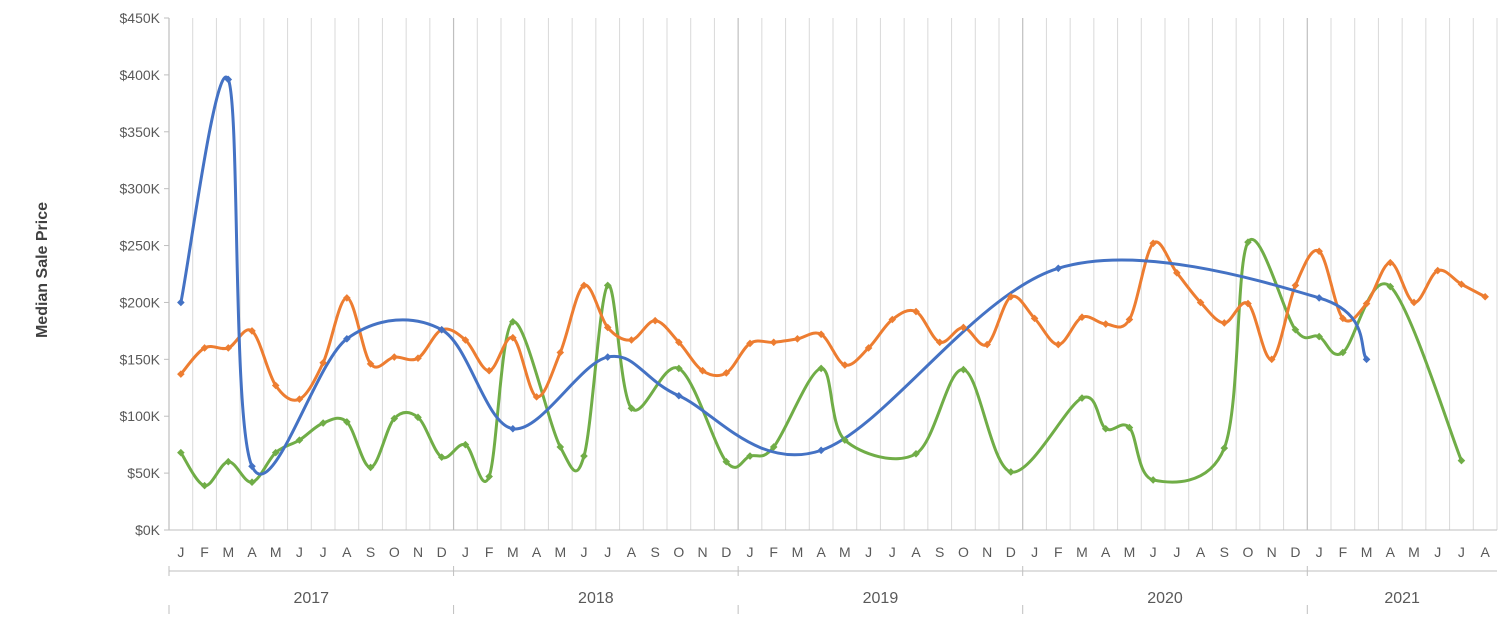  I want to click on y-tick-label: $0K, so click(148, 530).